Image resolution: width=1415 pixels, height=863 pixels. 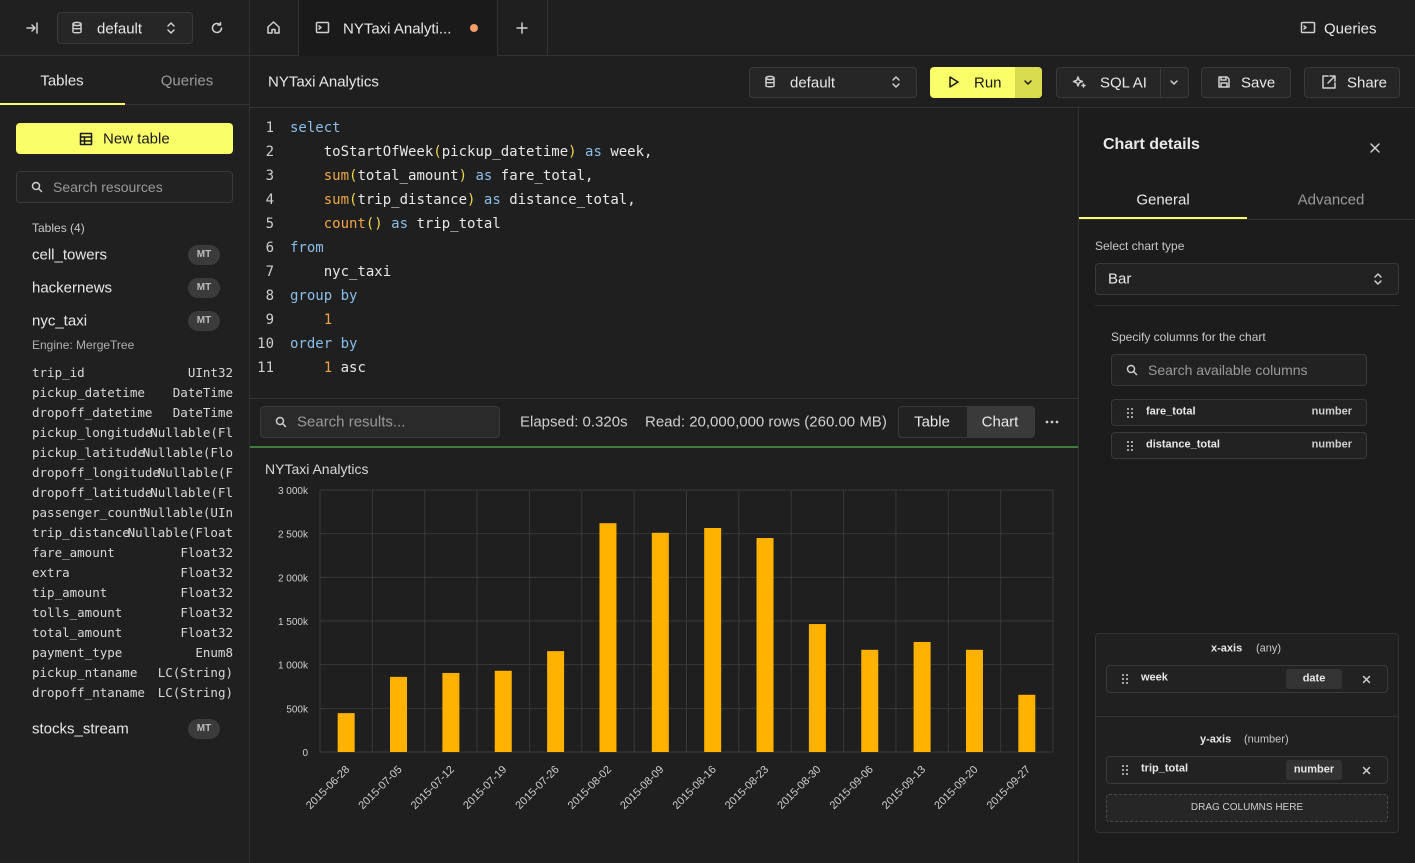 What do you see at coordinates (323, 82) in the screenshot?
I see `query-title: NYTaxi Analytics` at bounding box center [323, 82].